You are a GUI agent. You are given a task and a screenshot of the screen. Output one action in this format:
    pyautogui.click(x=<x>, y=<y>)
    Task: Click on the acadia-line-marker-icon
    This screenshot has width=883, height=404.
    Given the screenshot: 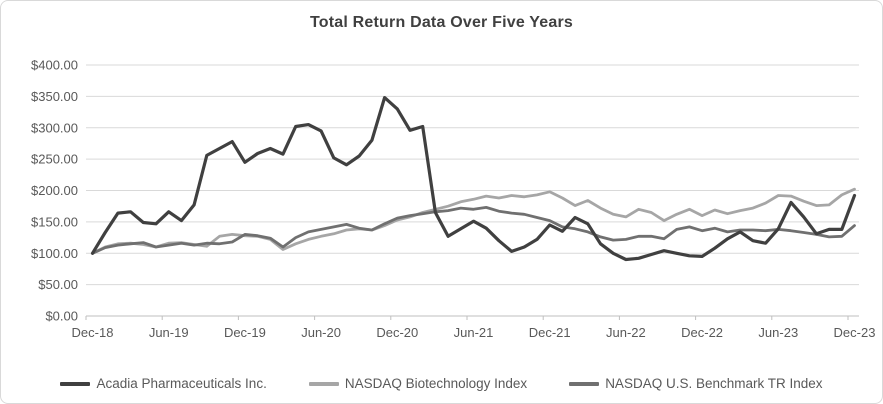 What is the action you would take?
    pyautogui.click(x=75, y=383)
    